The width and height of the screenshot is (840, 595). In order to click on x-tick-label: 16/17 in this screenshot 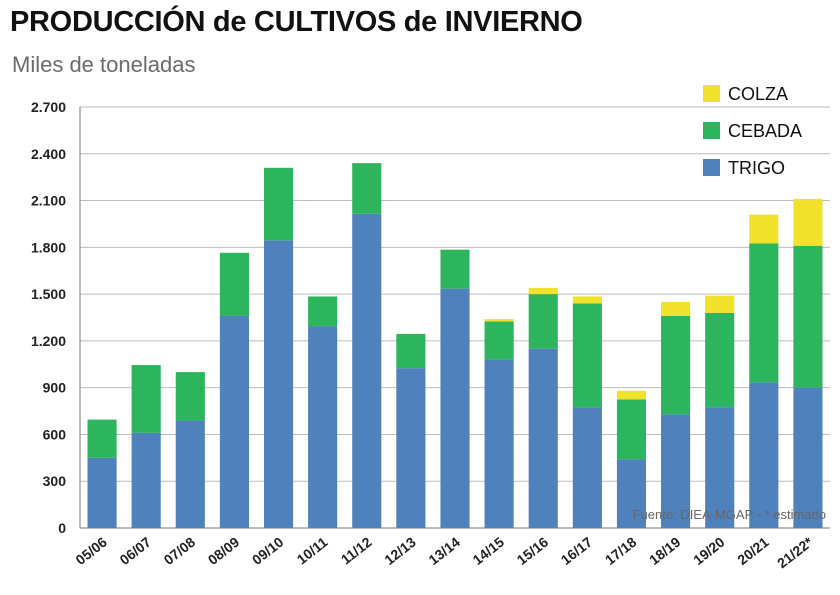, I will do `click(577, 551)`.